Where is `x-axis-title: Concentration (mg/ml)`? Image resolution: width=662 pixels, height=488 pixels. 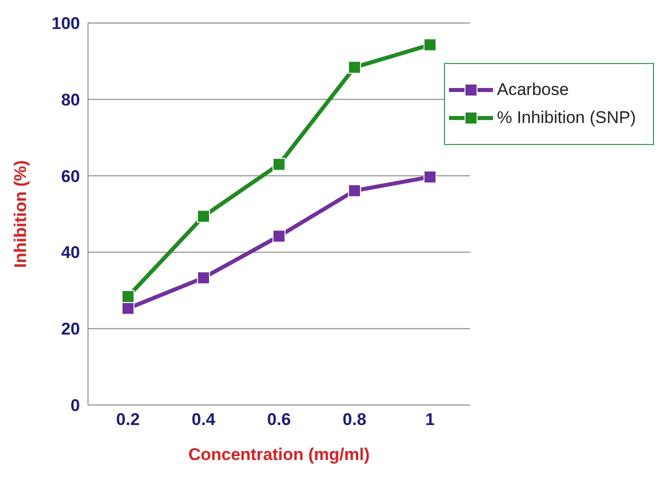 x-axis-title: Concentration (mg/ml) is located at coordinates (279, 454).